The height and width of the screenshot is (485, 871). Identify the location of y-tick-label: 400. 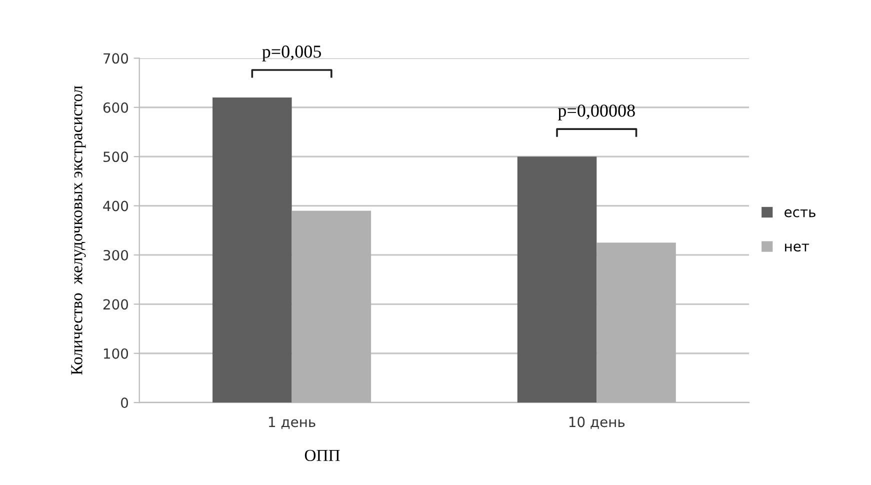
(115, 206).